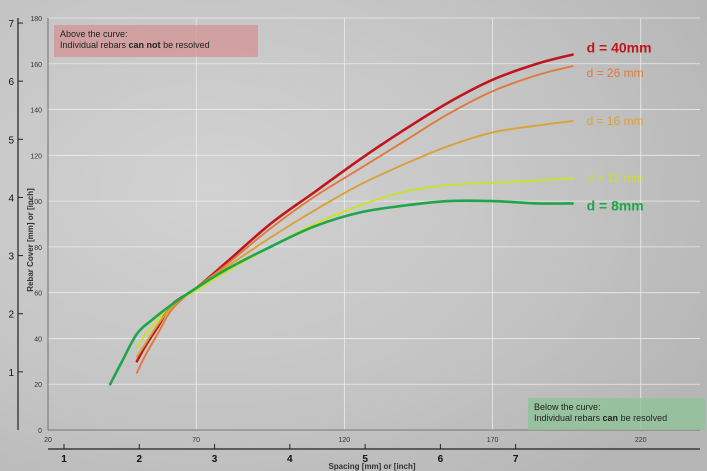 Image resolution: width=707 pixels, height=471 pixels. I want to click on annotation-below-text: Individual rebars can be resolved, so click(601, 418).